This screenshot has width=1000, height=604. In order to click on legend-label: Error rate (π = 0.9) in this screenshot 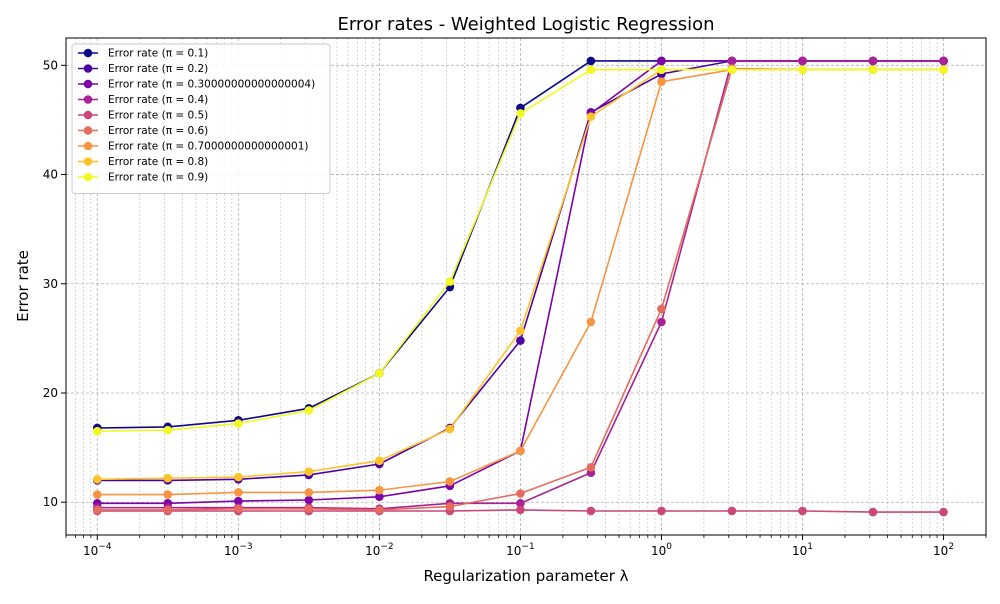, I will do `click(158, 178)`.